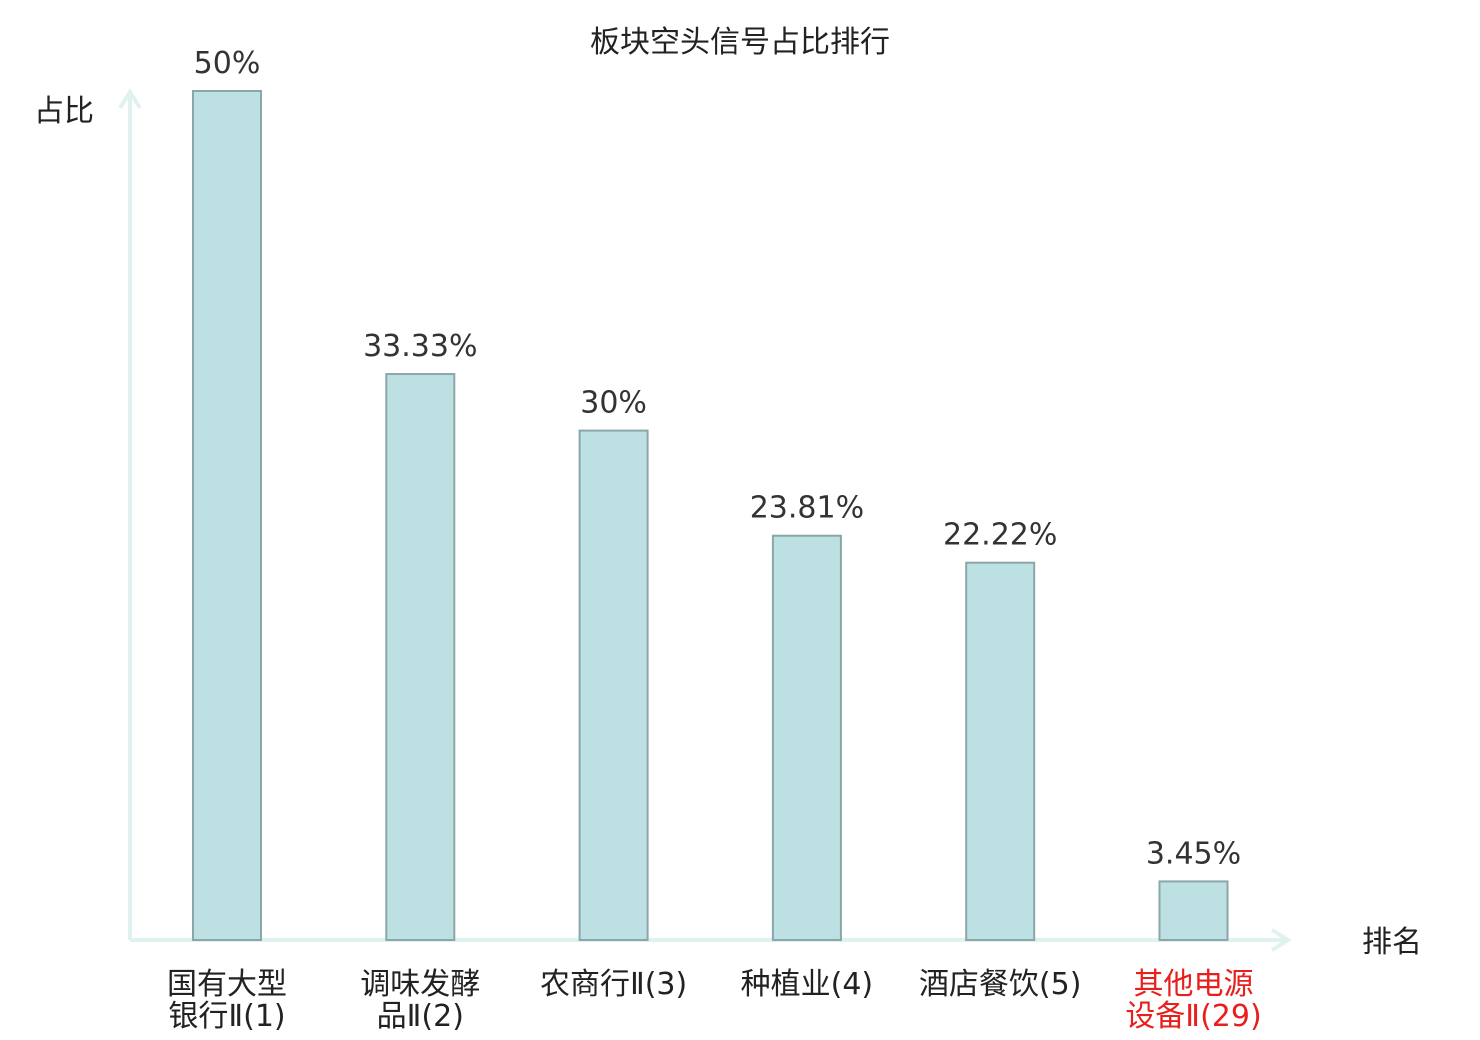  What do you see at coordinates (227, 984) in the screenshot?
I see `x-tick-label: 国有大型` at bounding box center [227, 984].